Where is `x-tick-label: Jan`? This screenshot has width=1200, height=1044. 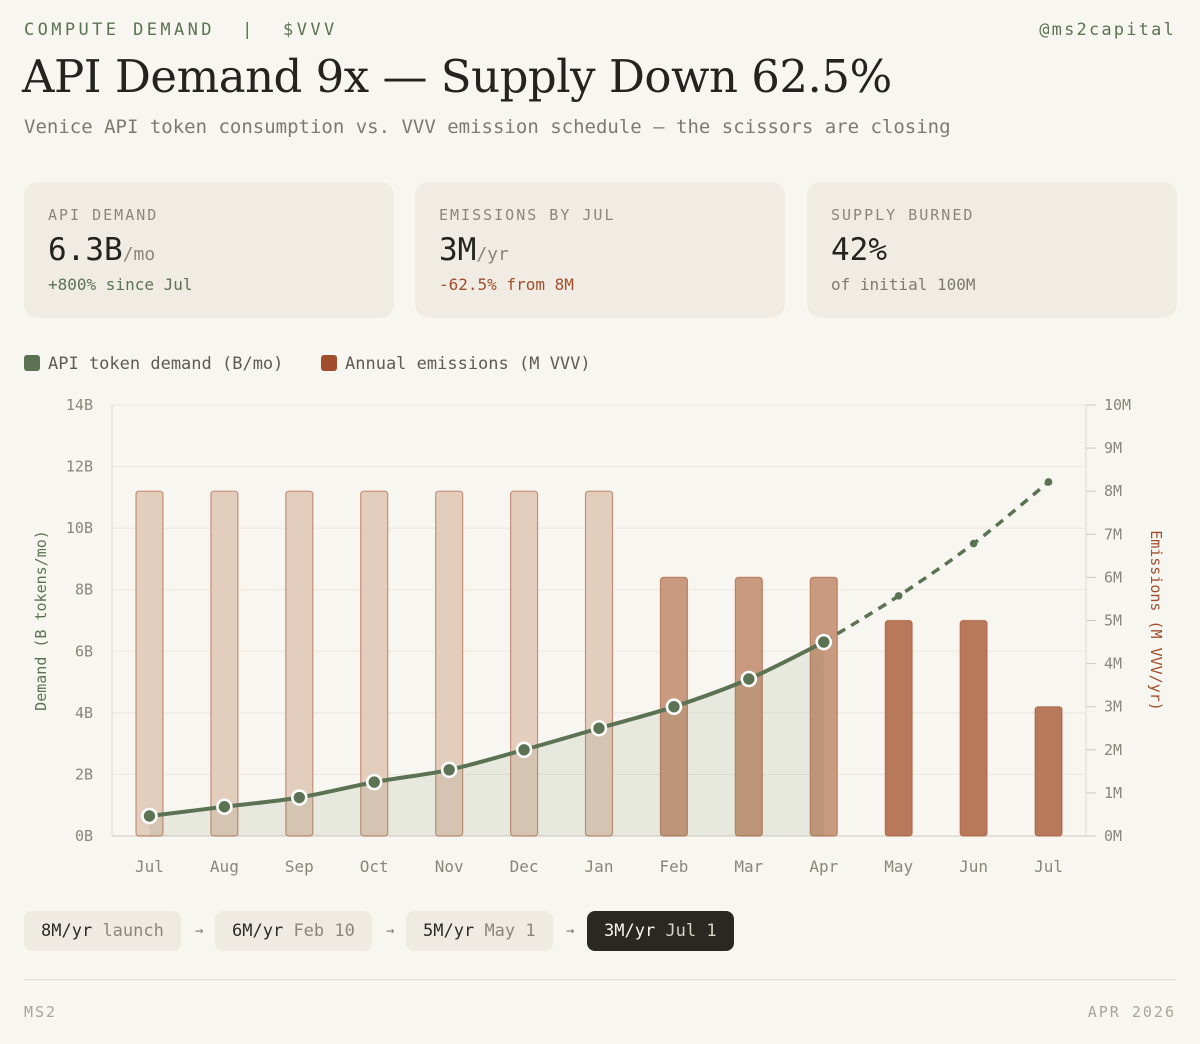
x-tick-label: Jan is located at coordinates (599, 866).